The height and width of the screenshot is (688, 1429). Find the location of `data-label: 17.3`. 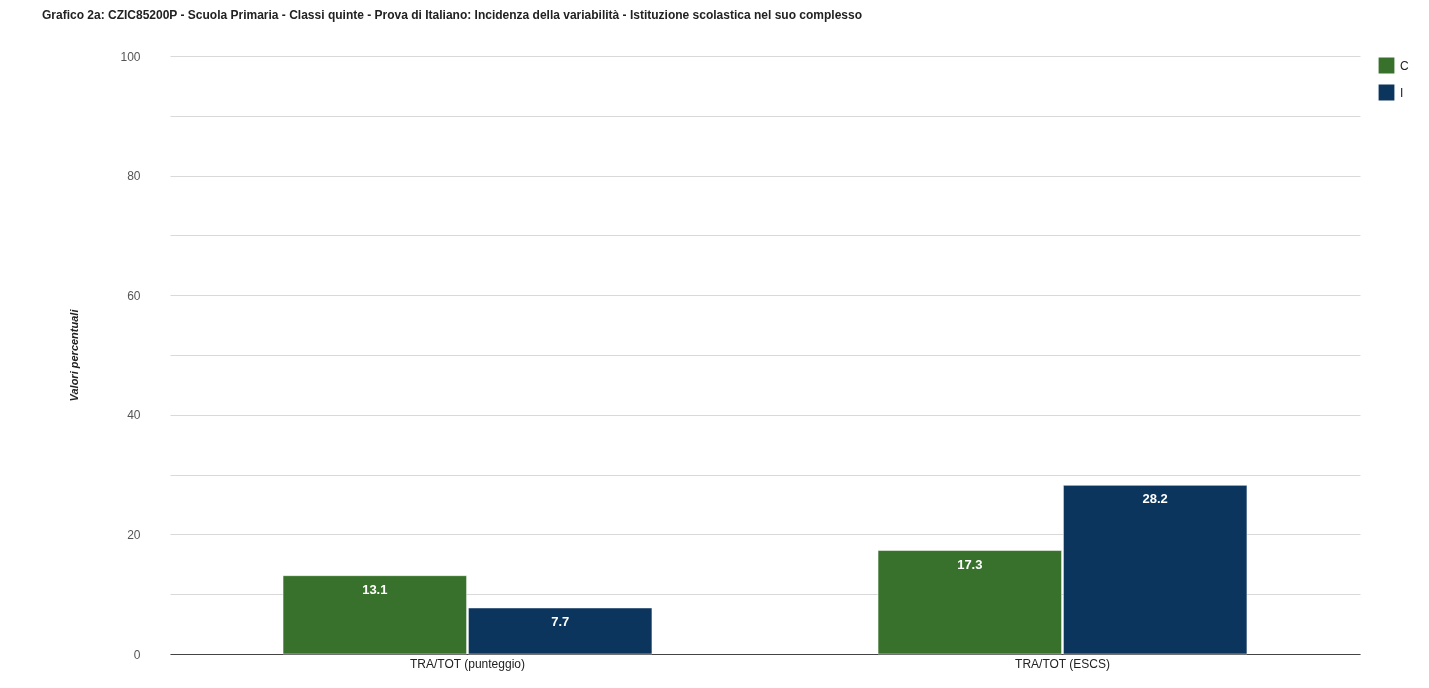

data-label: 17.3 is located at coordinates (970, 564).